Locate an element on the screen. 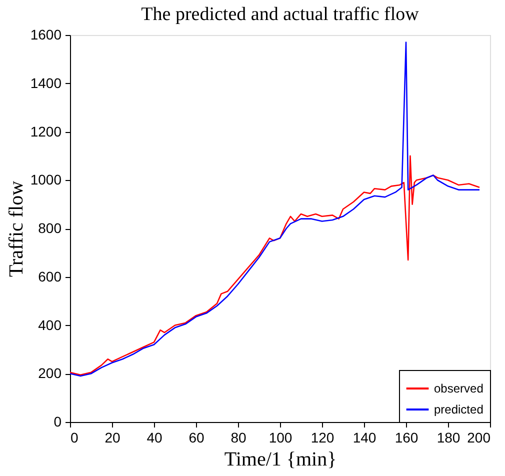  x-axis-title: Time/1 {min} is located at coordinates (280, 459).